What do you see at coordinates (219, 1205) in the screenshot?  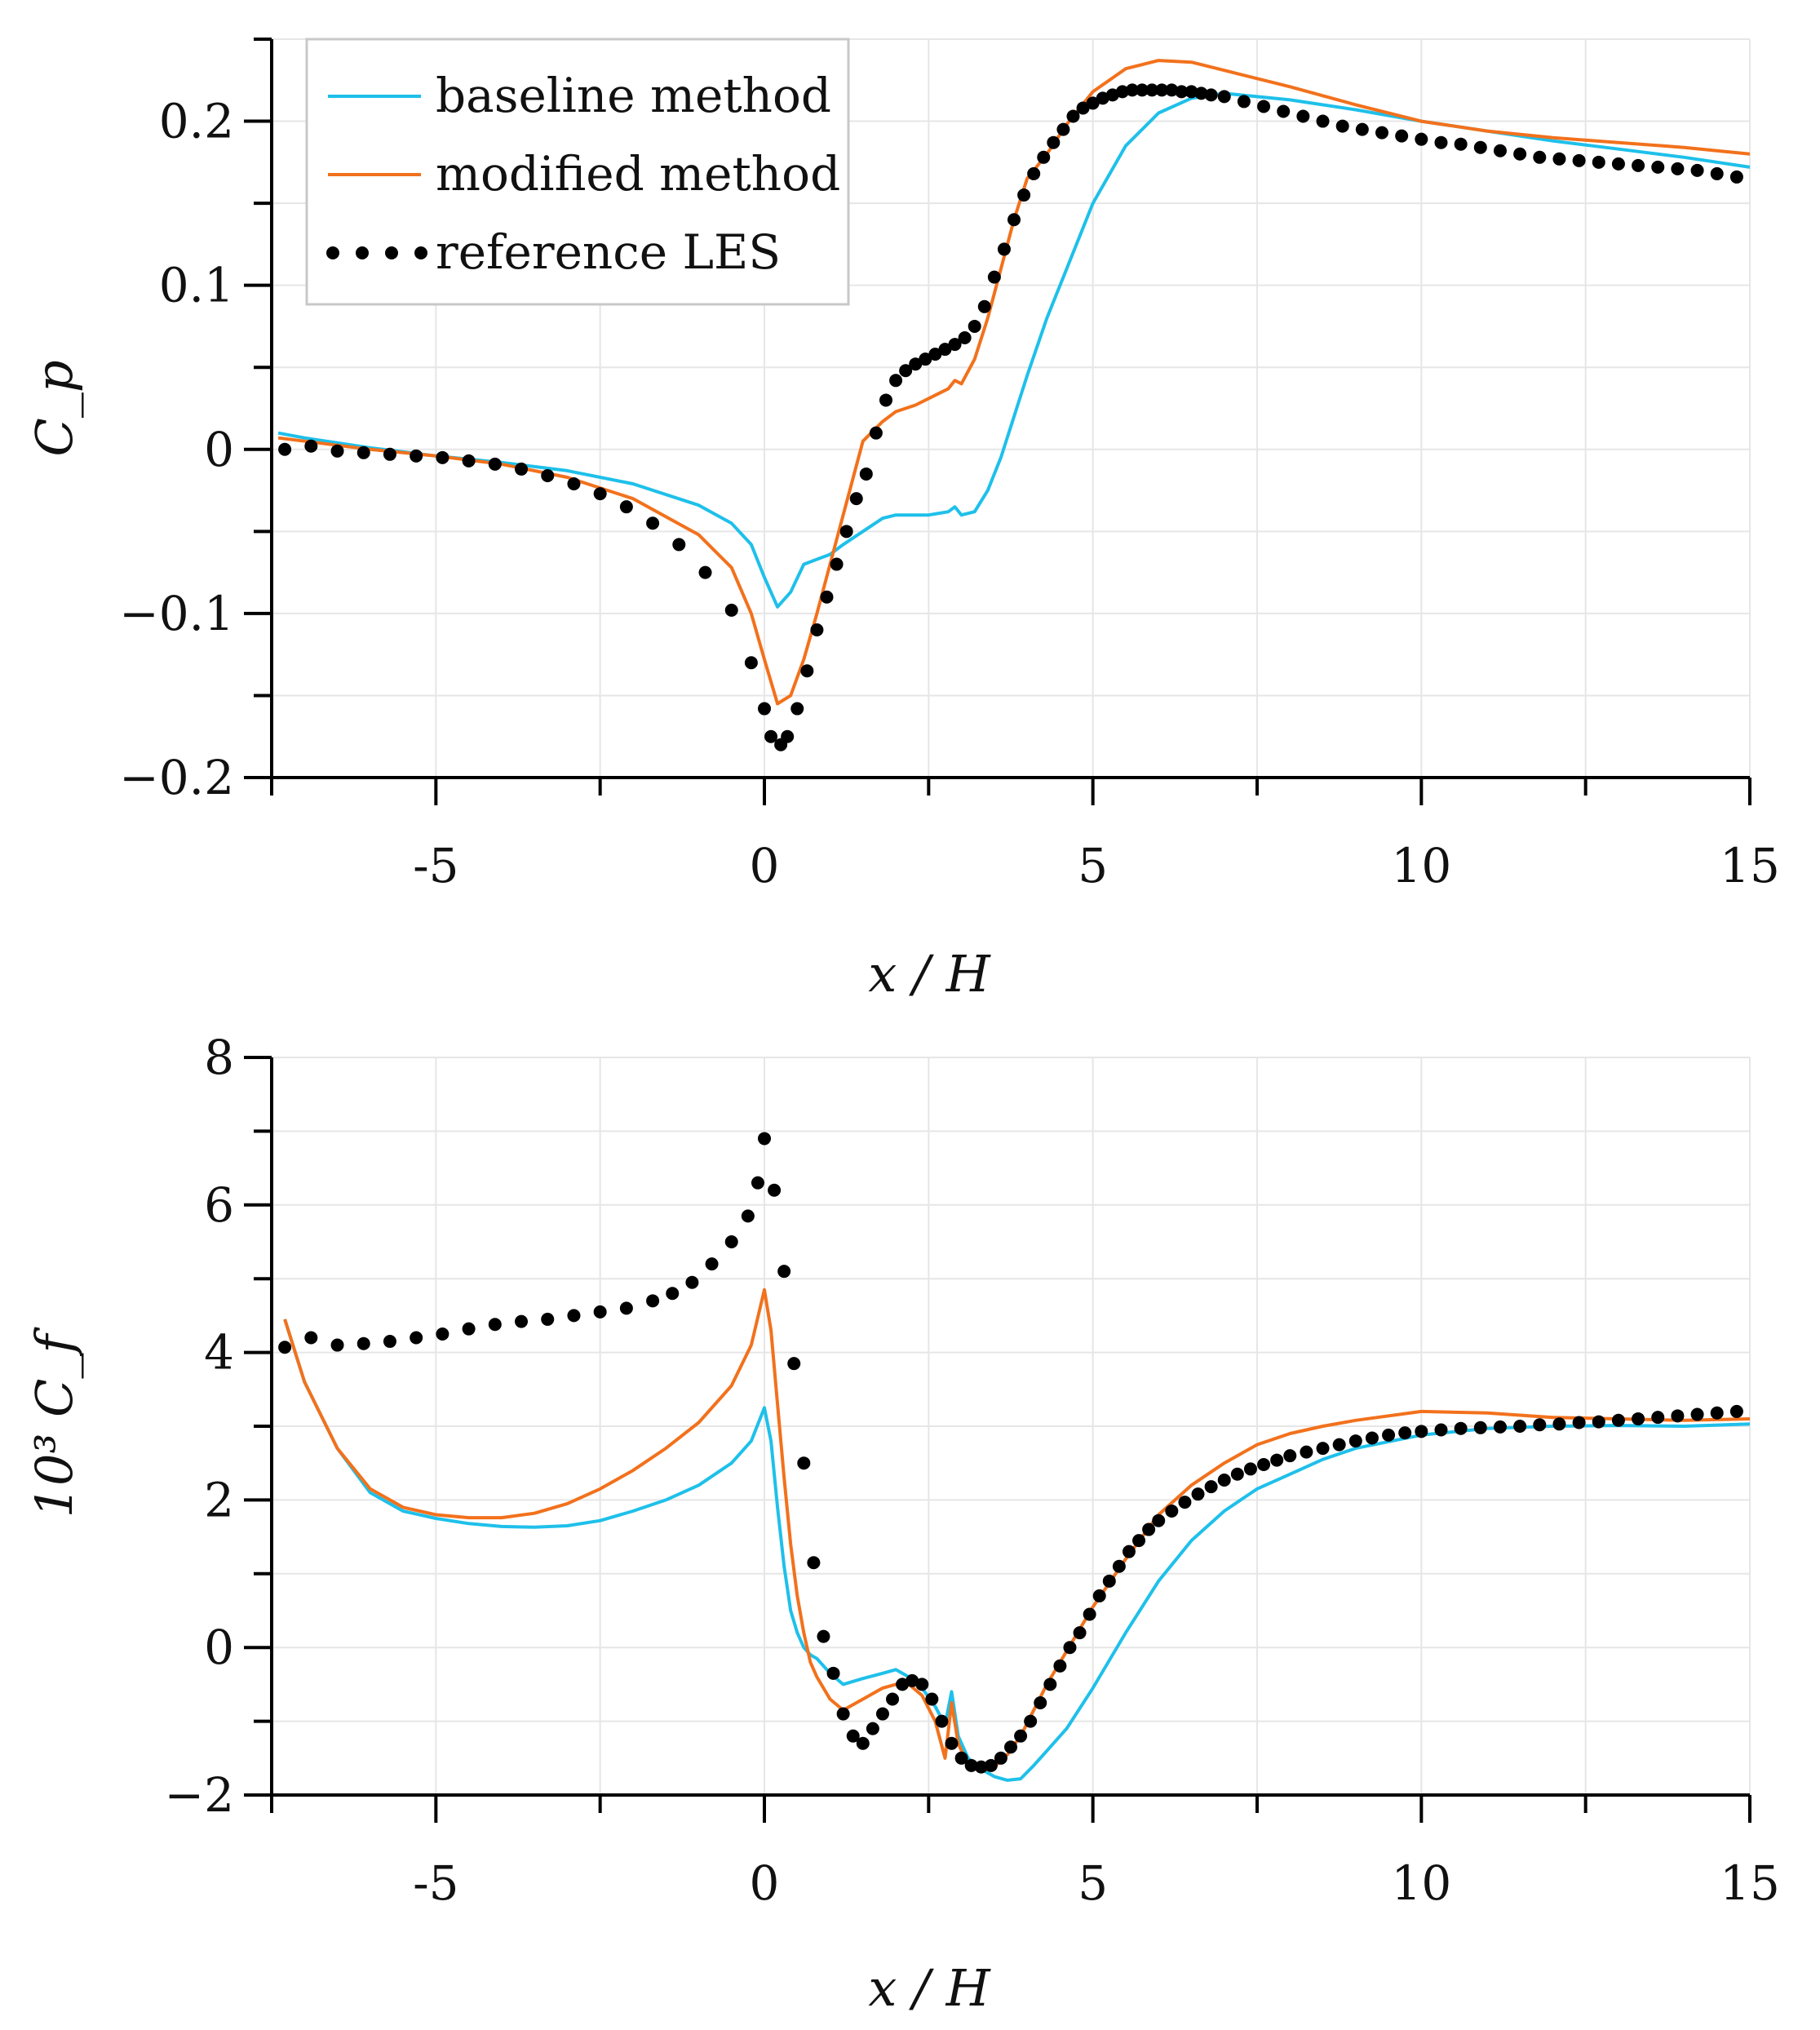 I see `y-tick-label: 6` at bounding box center [219, 1205].